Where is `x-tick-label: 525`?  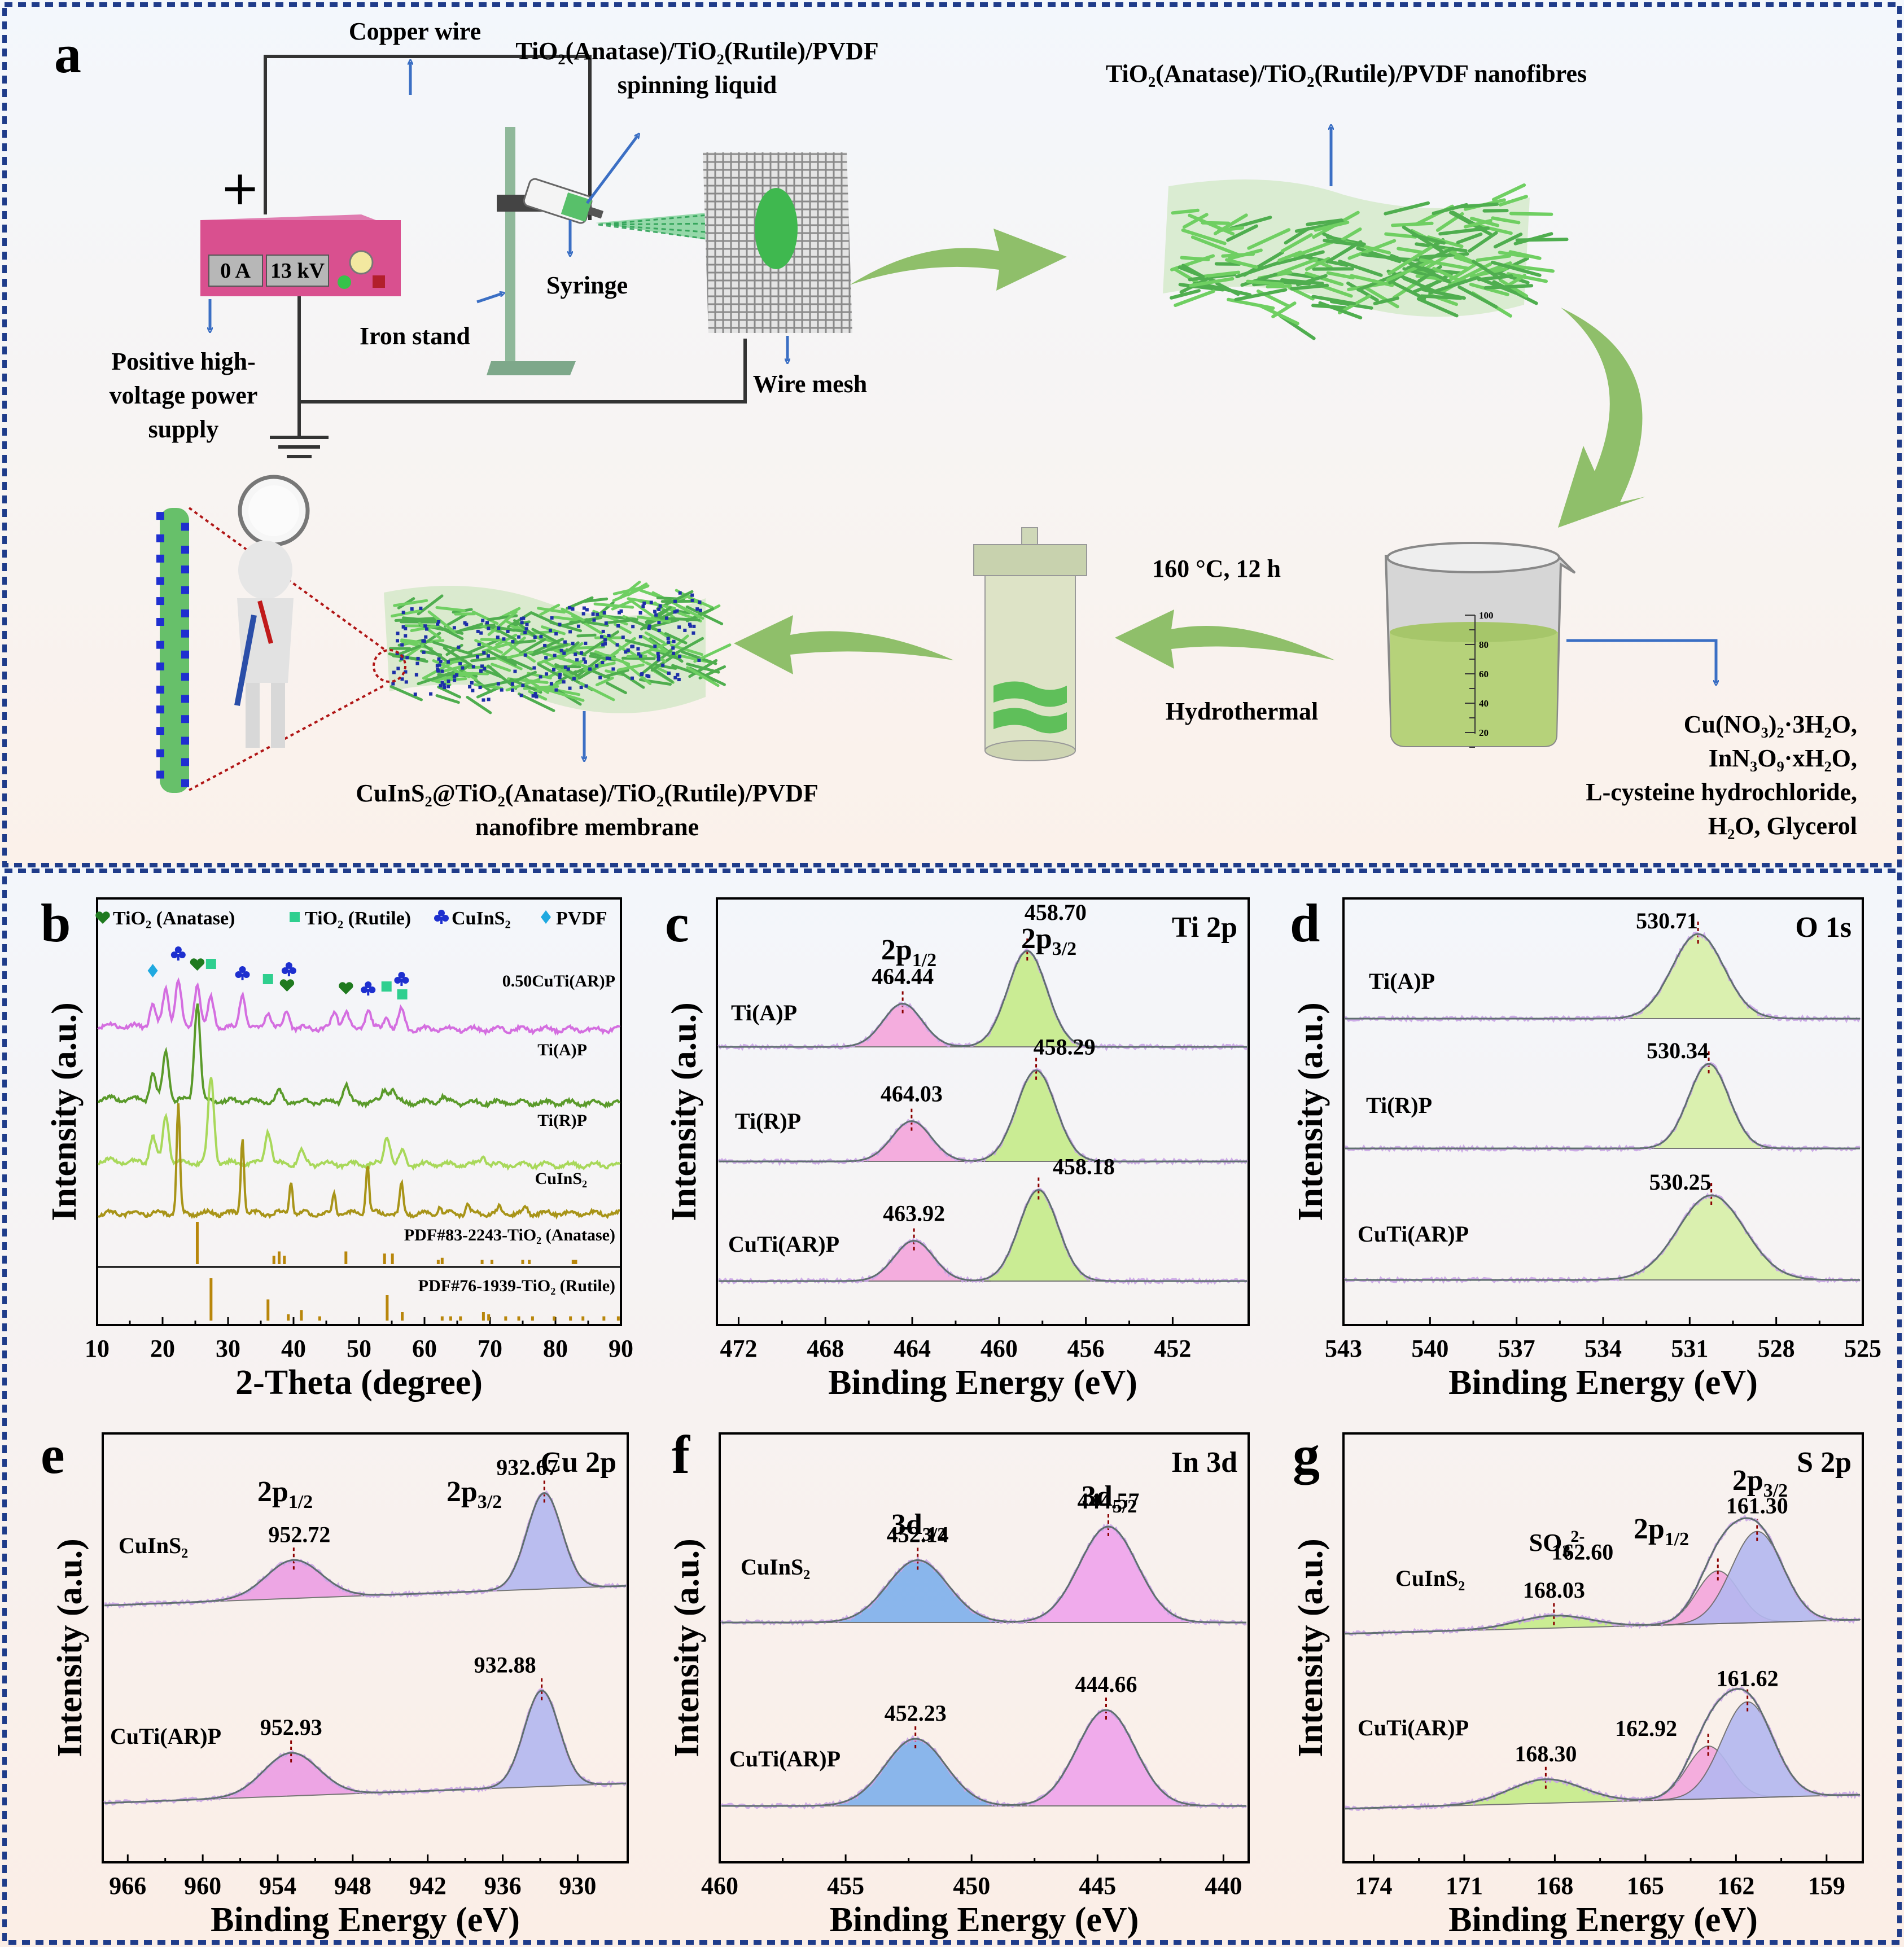 x-tick-label: 525 is located at coordinates (1862, 1348).